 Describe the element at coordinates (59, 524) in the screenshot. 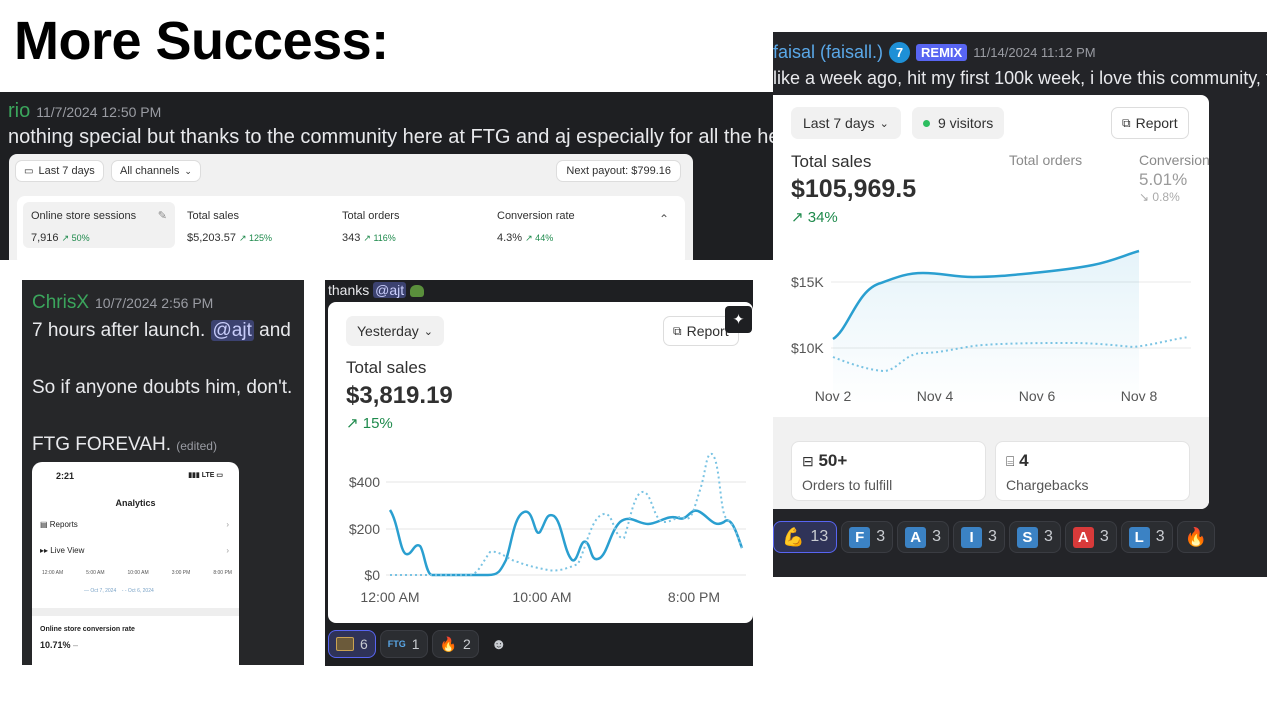

I see `phone-row-reports: ▤ Reports` at that location.